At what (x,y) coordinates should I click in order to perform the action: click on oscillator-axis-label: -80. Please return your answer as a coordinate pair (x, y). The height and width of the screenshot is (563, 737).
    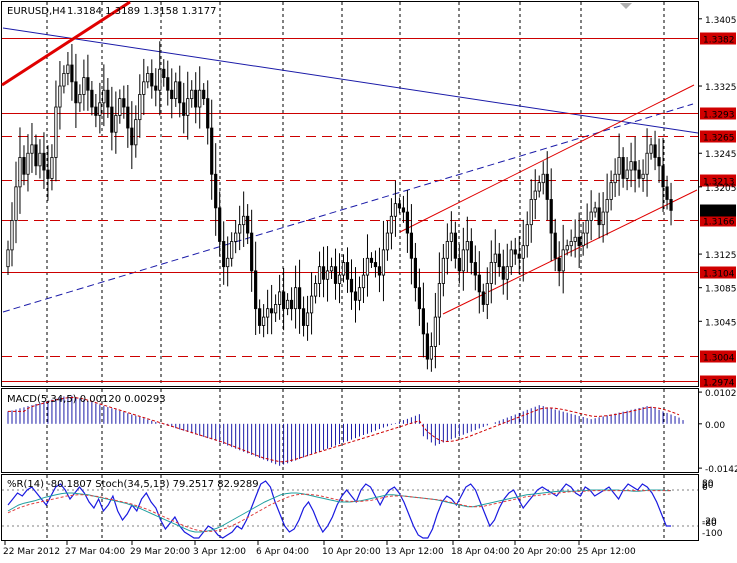
    Looking at the image, I should click on (709, 524).